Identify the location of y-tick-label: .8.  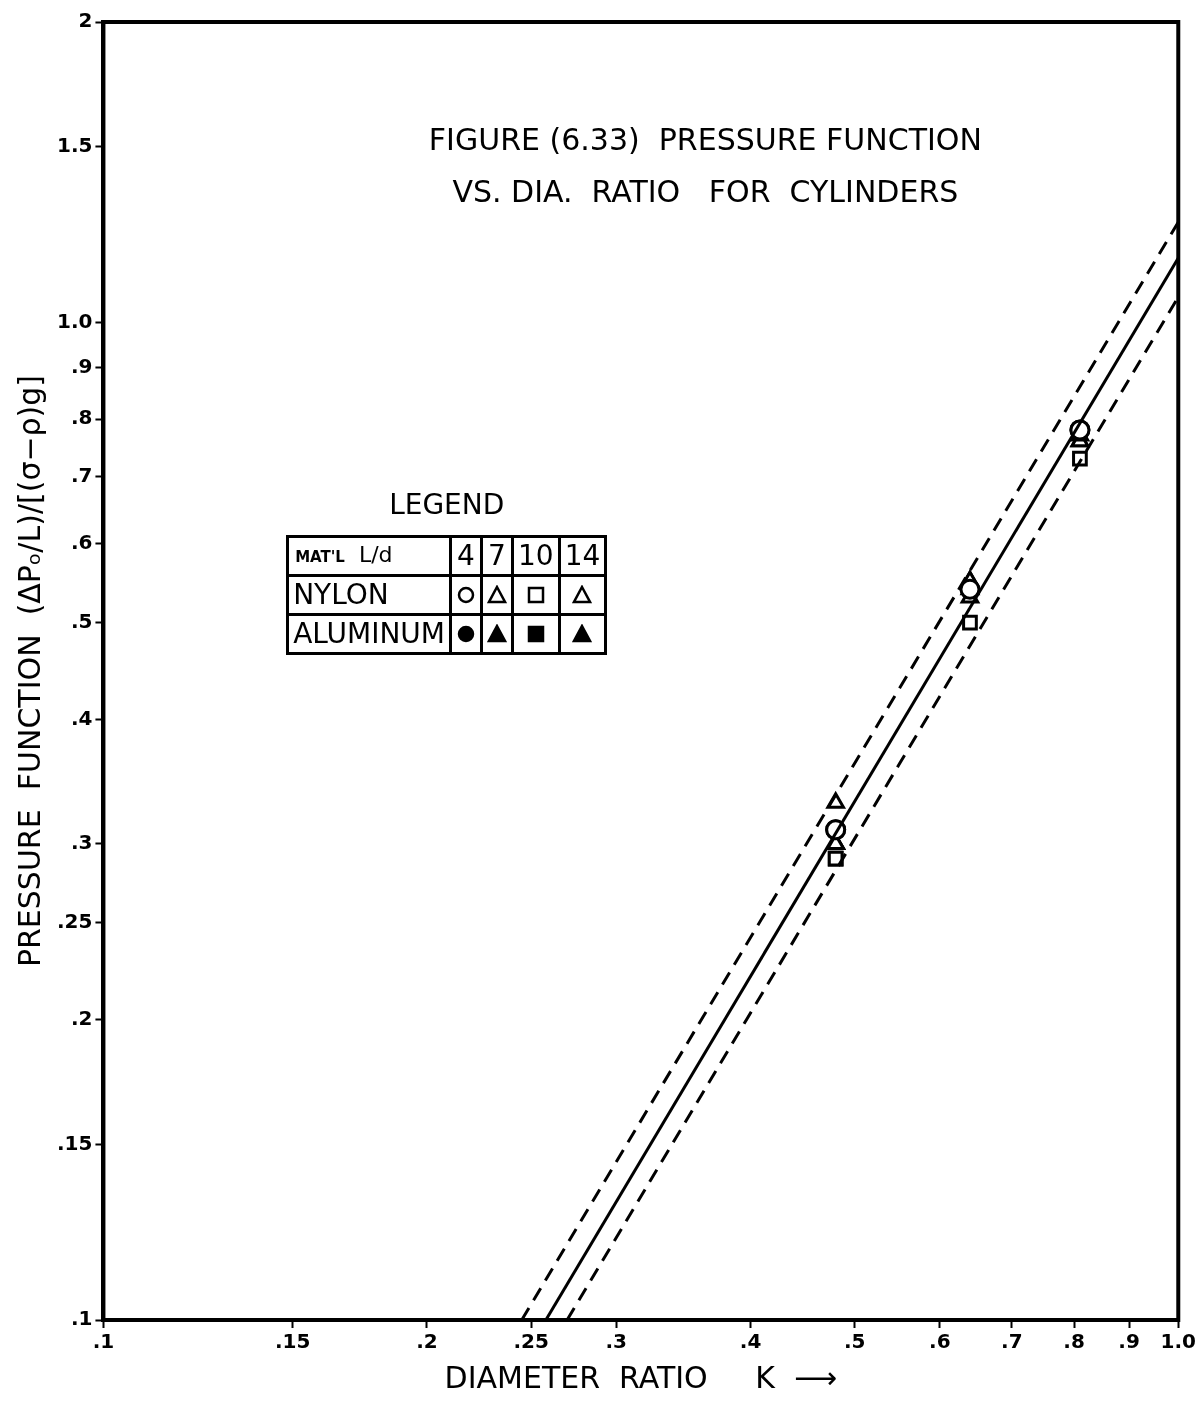
(81, 417).